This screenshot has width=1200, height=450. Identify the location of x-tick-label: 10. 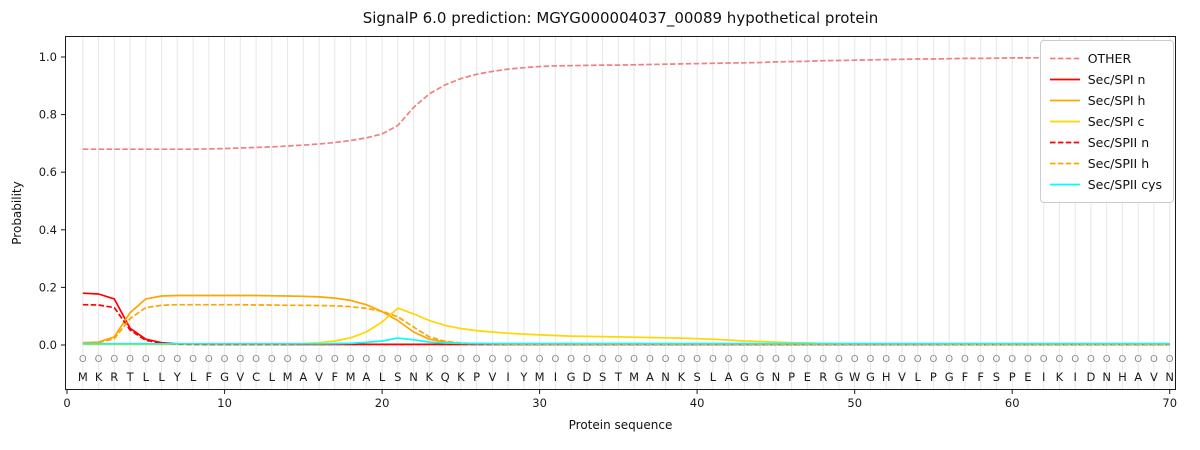
(224, 403).